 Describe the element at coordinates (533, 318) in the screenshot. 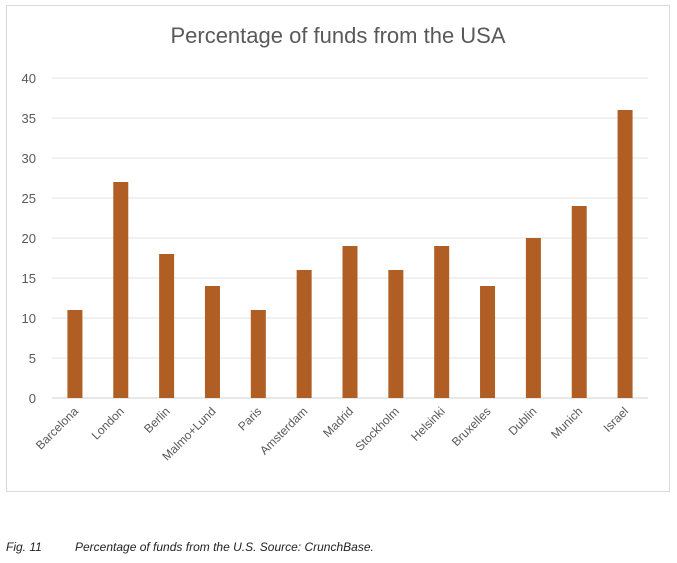

I see `bar-dublin` at that location.